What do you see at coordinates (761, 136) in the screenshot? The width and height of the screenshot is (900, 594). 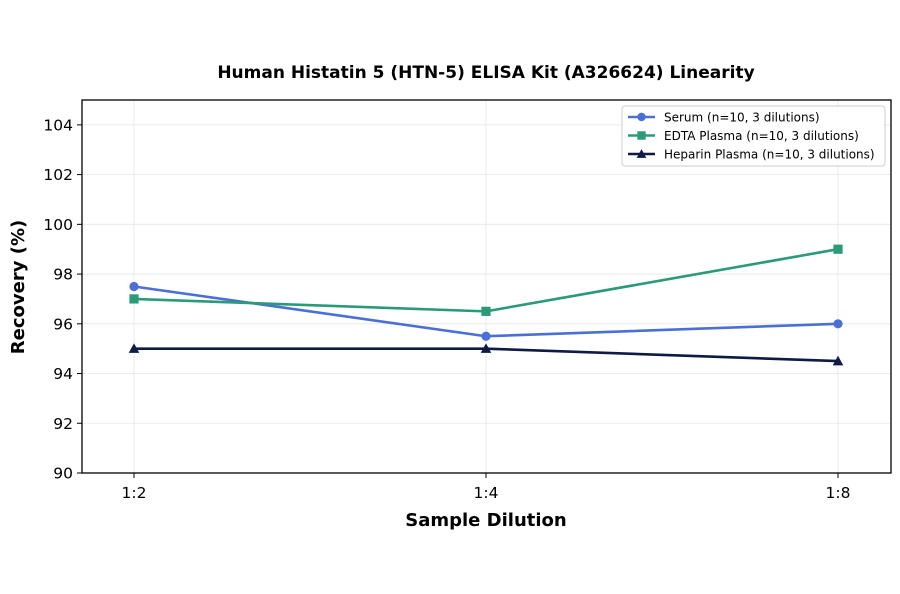 I see `legend-label: EDTA Plasma (n=10, 3 dilutions)` at bounding box center [761, 136].